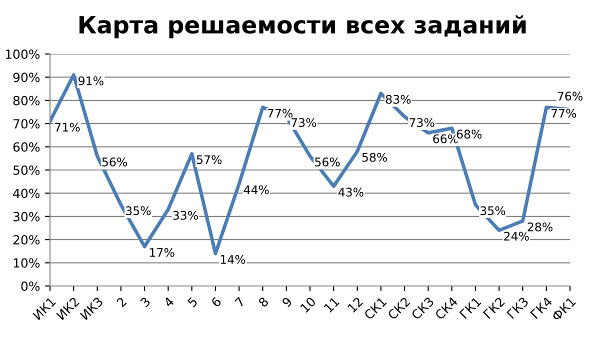 The height and width of the screenshot is (340, 605). What do you see at coordinates (26, 193) in the screenshot?
I see `y-tick-label: 40%` at bounding box center [26, 193].